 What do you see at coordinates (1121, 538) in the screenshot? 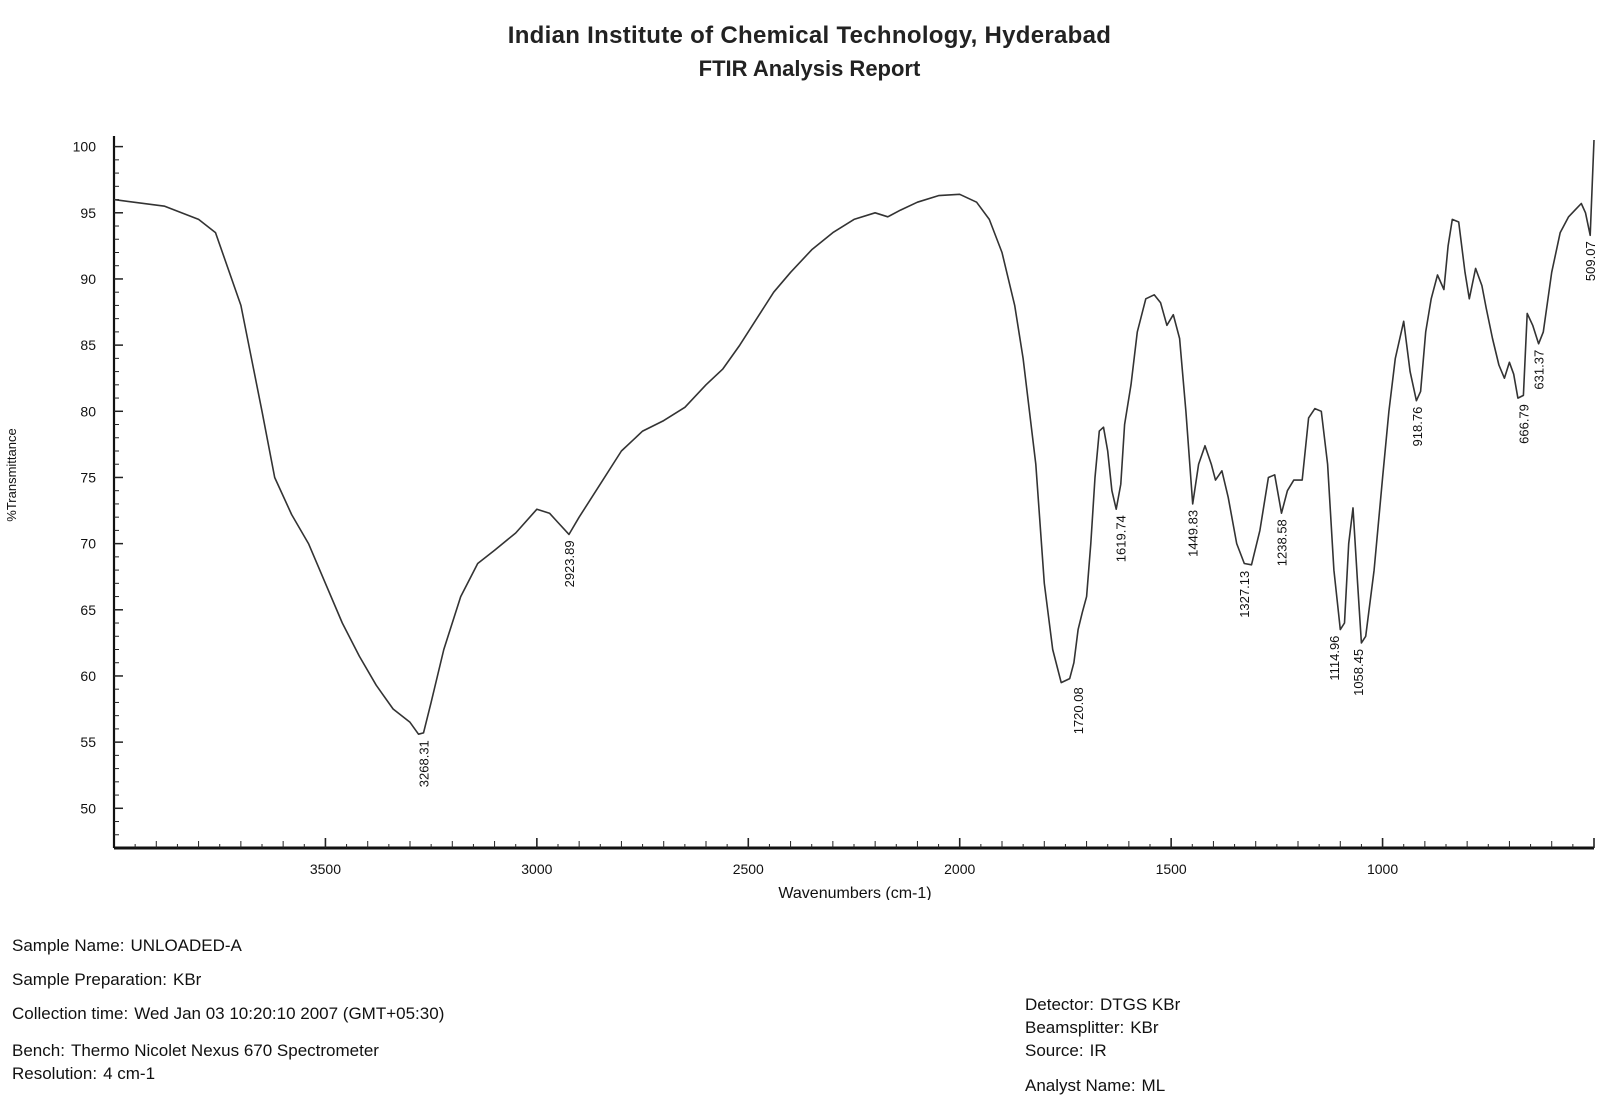
I see `peak-label: 1619.74` at bounding box center [1121, 538].